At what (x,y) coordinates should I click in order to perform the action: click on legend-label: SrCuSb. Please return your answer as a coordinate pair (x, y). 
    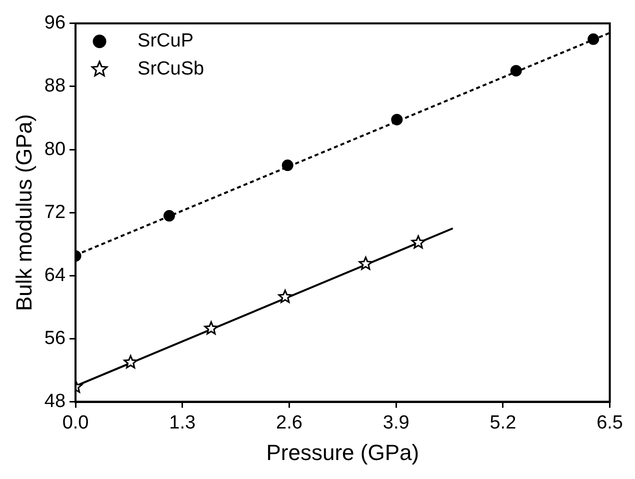
    Looking at the image, I should click on (171, 69).